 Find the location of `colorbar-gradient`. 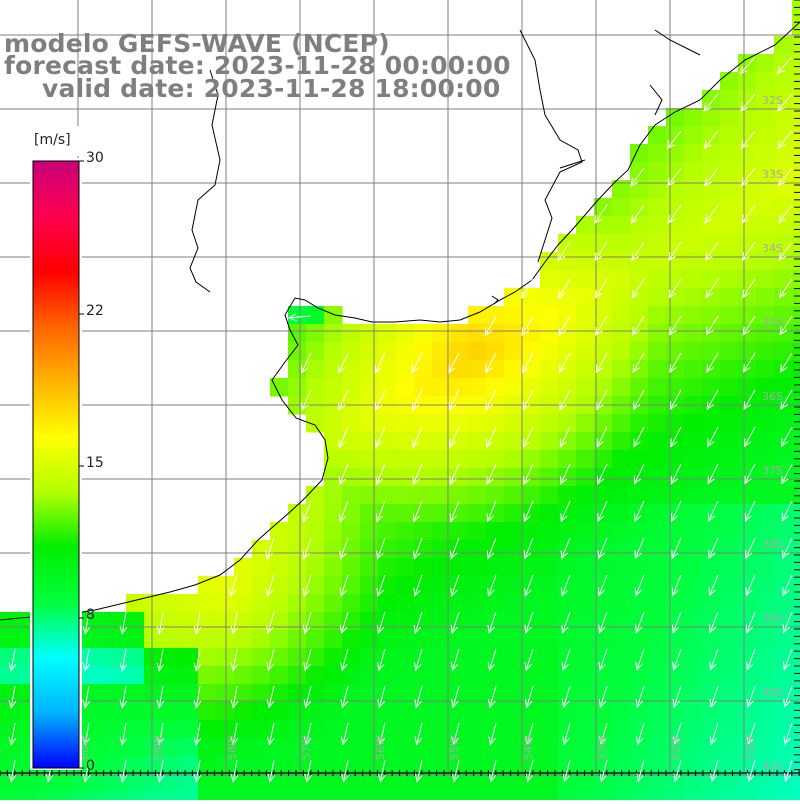

colorbar-gradient is located at coordinates (56, 464).